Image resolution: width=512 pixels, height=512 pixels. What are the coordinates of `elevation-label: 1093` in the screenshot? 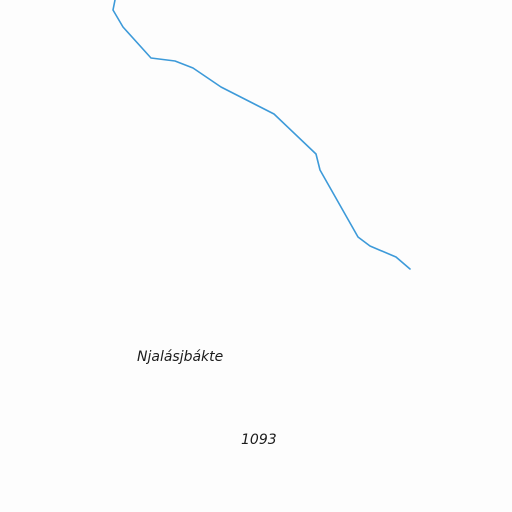 It's located at (259, 440).